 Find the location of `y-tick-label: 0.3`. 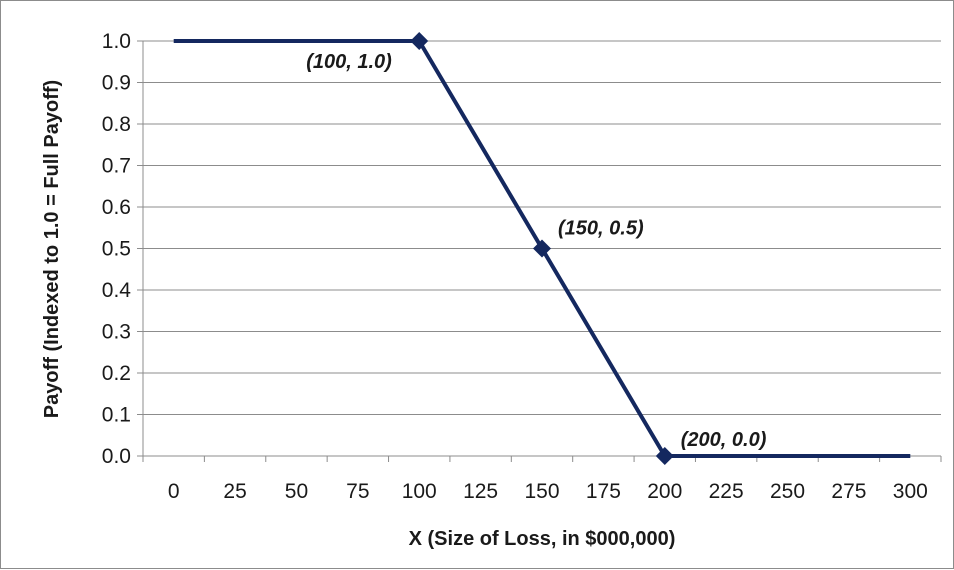

y-tick-label: 0.3 is located at coordinates (116, 332).